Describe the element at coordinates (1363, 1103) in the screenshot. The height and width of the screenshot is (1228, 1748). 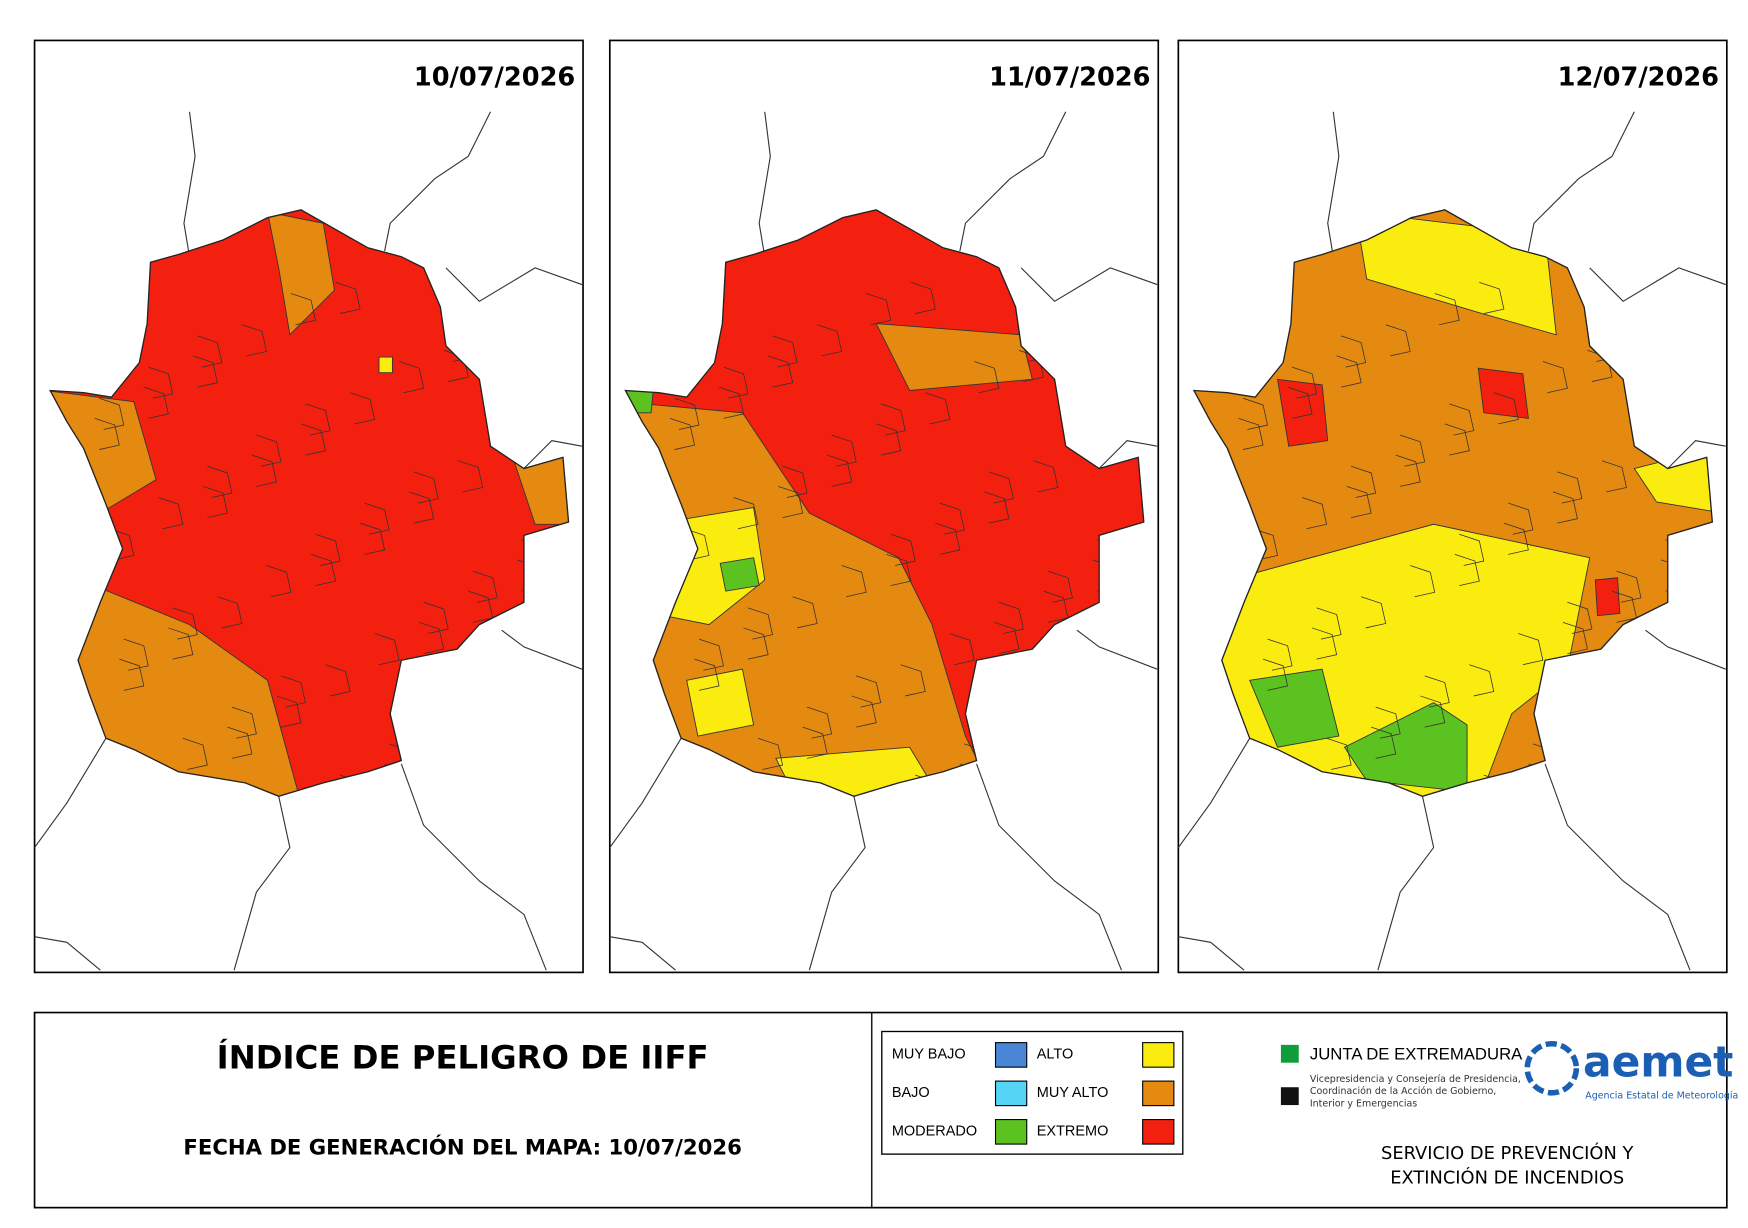
I see `junta-subtitle: Interior y Emergencias` at that location.